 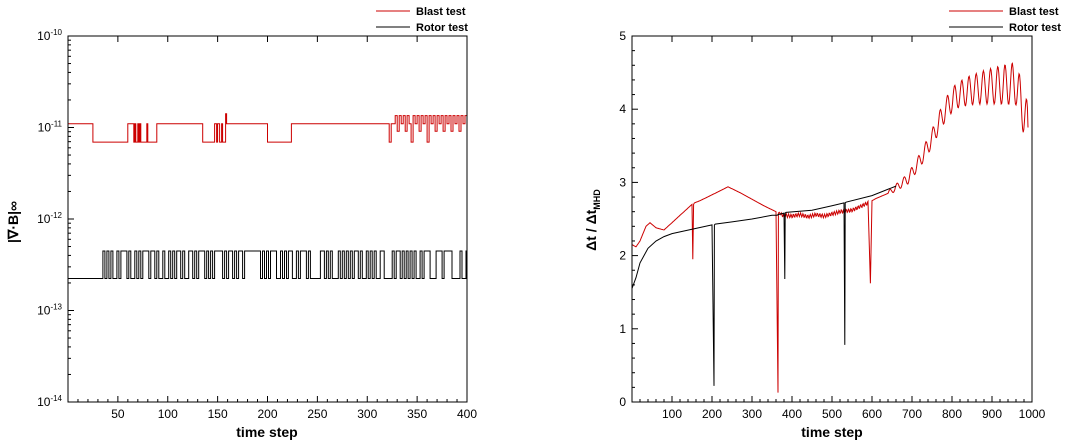 What do you see at coordinates (591, 229) in the screenshot?
I see `right-y-axis-title-main: Δt / Δt` at bounding box center [591, 229].